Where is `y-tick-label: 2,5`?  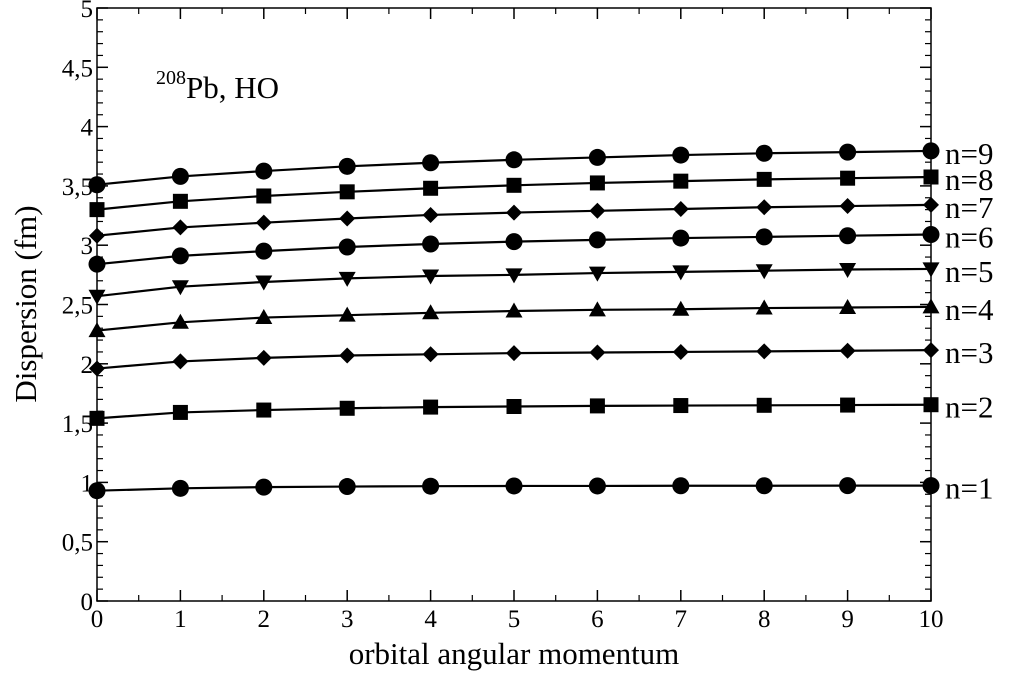
y-tick-label: 2,5 is located at coordinates (77, 306).